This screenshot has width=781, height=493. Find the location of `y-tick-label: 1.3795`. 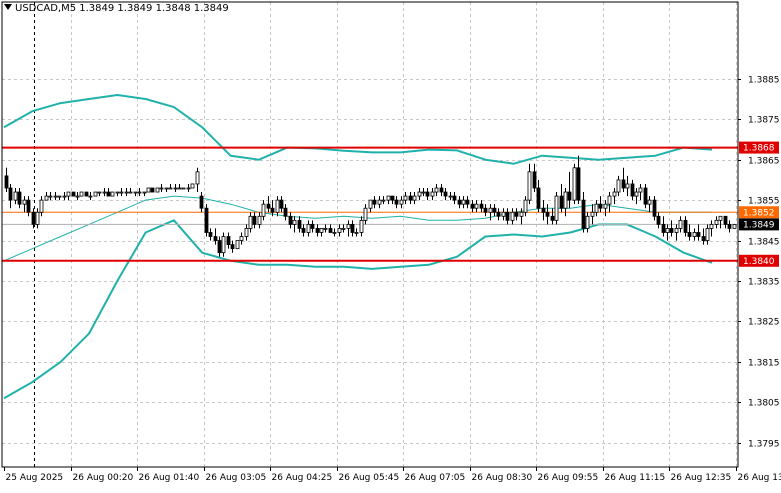

y-tick-label: 1.3795 is located at coordinates (764, 445).